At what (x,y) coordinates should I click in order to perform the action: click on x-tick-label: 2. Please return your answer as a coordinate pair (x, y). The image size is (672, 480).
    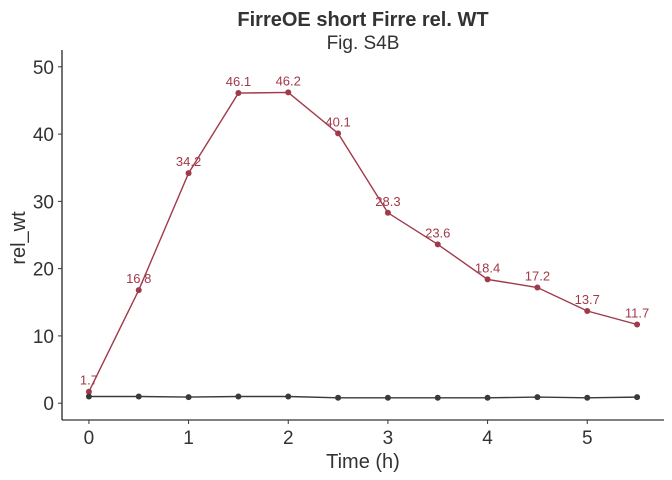
    Looking at the image, I should click on (288, 438).